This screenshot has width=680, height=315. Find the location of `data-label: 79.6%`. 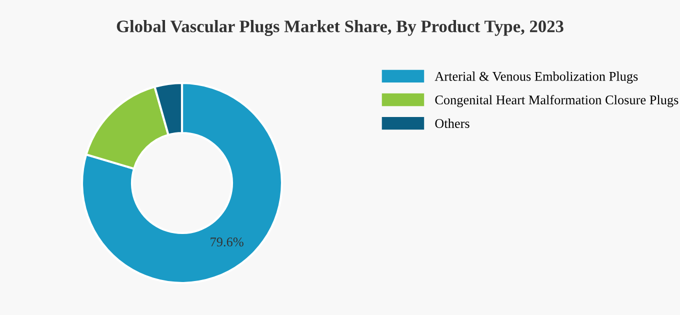

data-label: 79.6% is located at coordinates (227, 242).